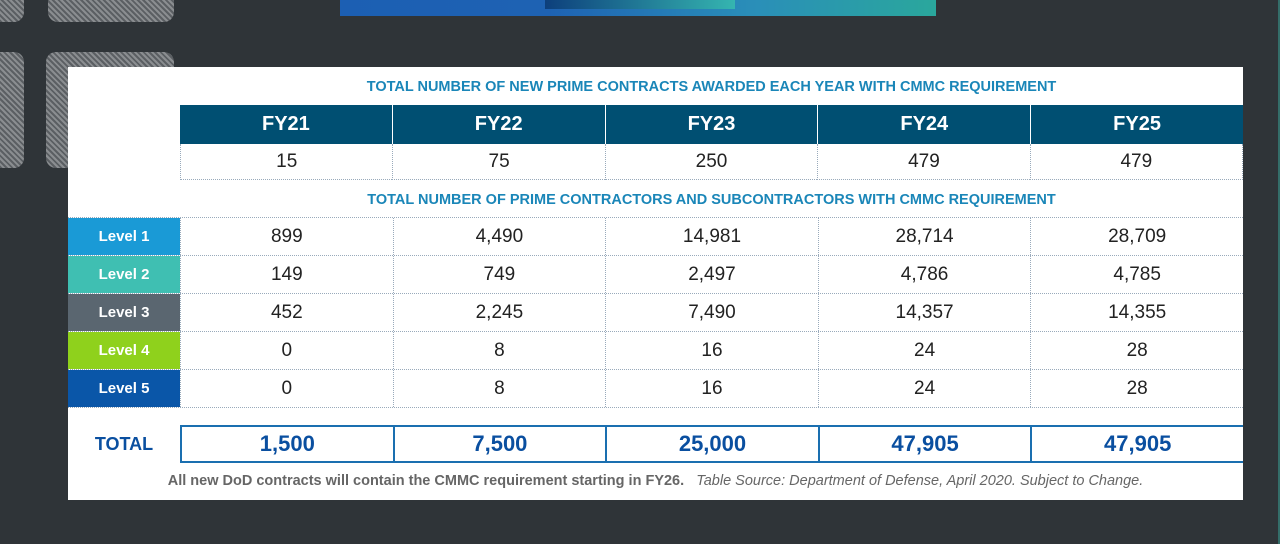  Describe the element at coordinates (286, 124) in the screenshot. I see `fy-header-cell: FY21` at that location.